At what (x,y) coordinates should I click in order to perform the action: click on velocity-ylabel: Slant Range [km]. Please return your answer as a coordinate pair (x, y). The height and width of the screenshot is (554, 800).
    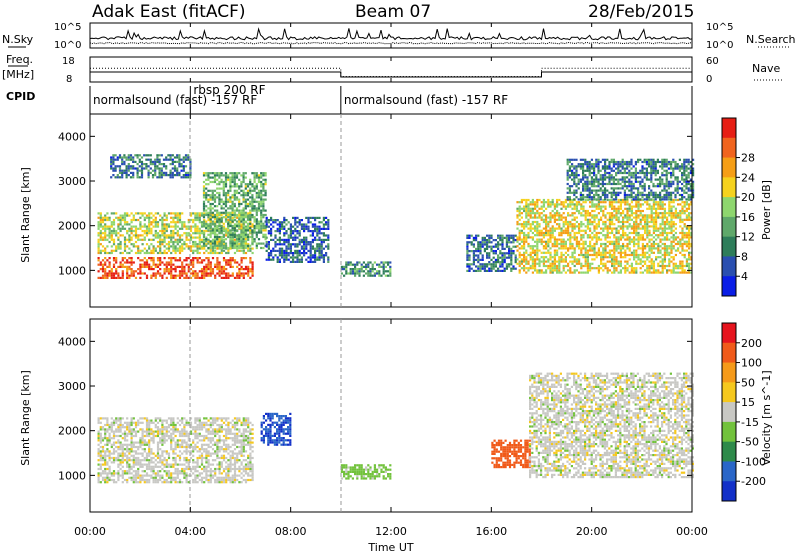
    Looking at the image, I should click on (25, 418).